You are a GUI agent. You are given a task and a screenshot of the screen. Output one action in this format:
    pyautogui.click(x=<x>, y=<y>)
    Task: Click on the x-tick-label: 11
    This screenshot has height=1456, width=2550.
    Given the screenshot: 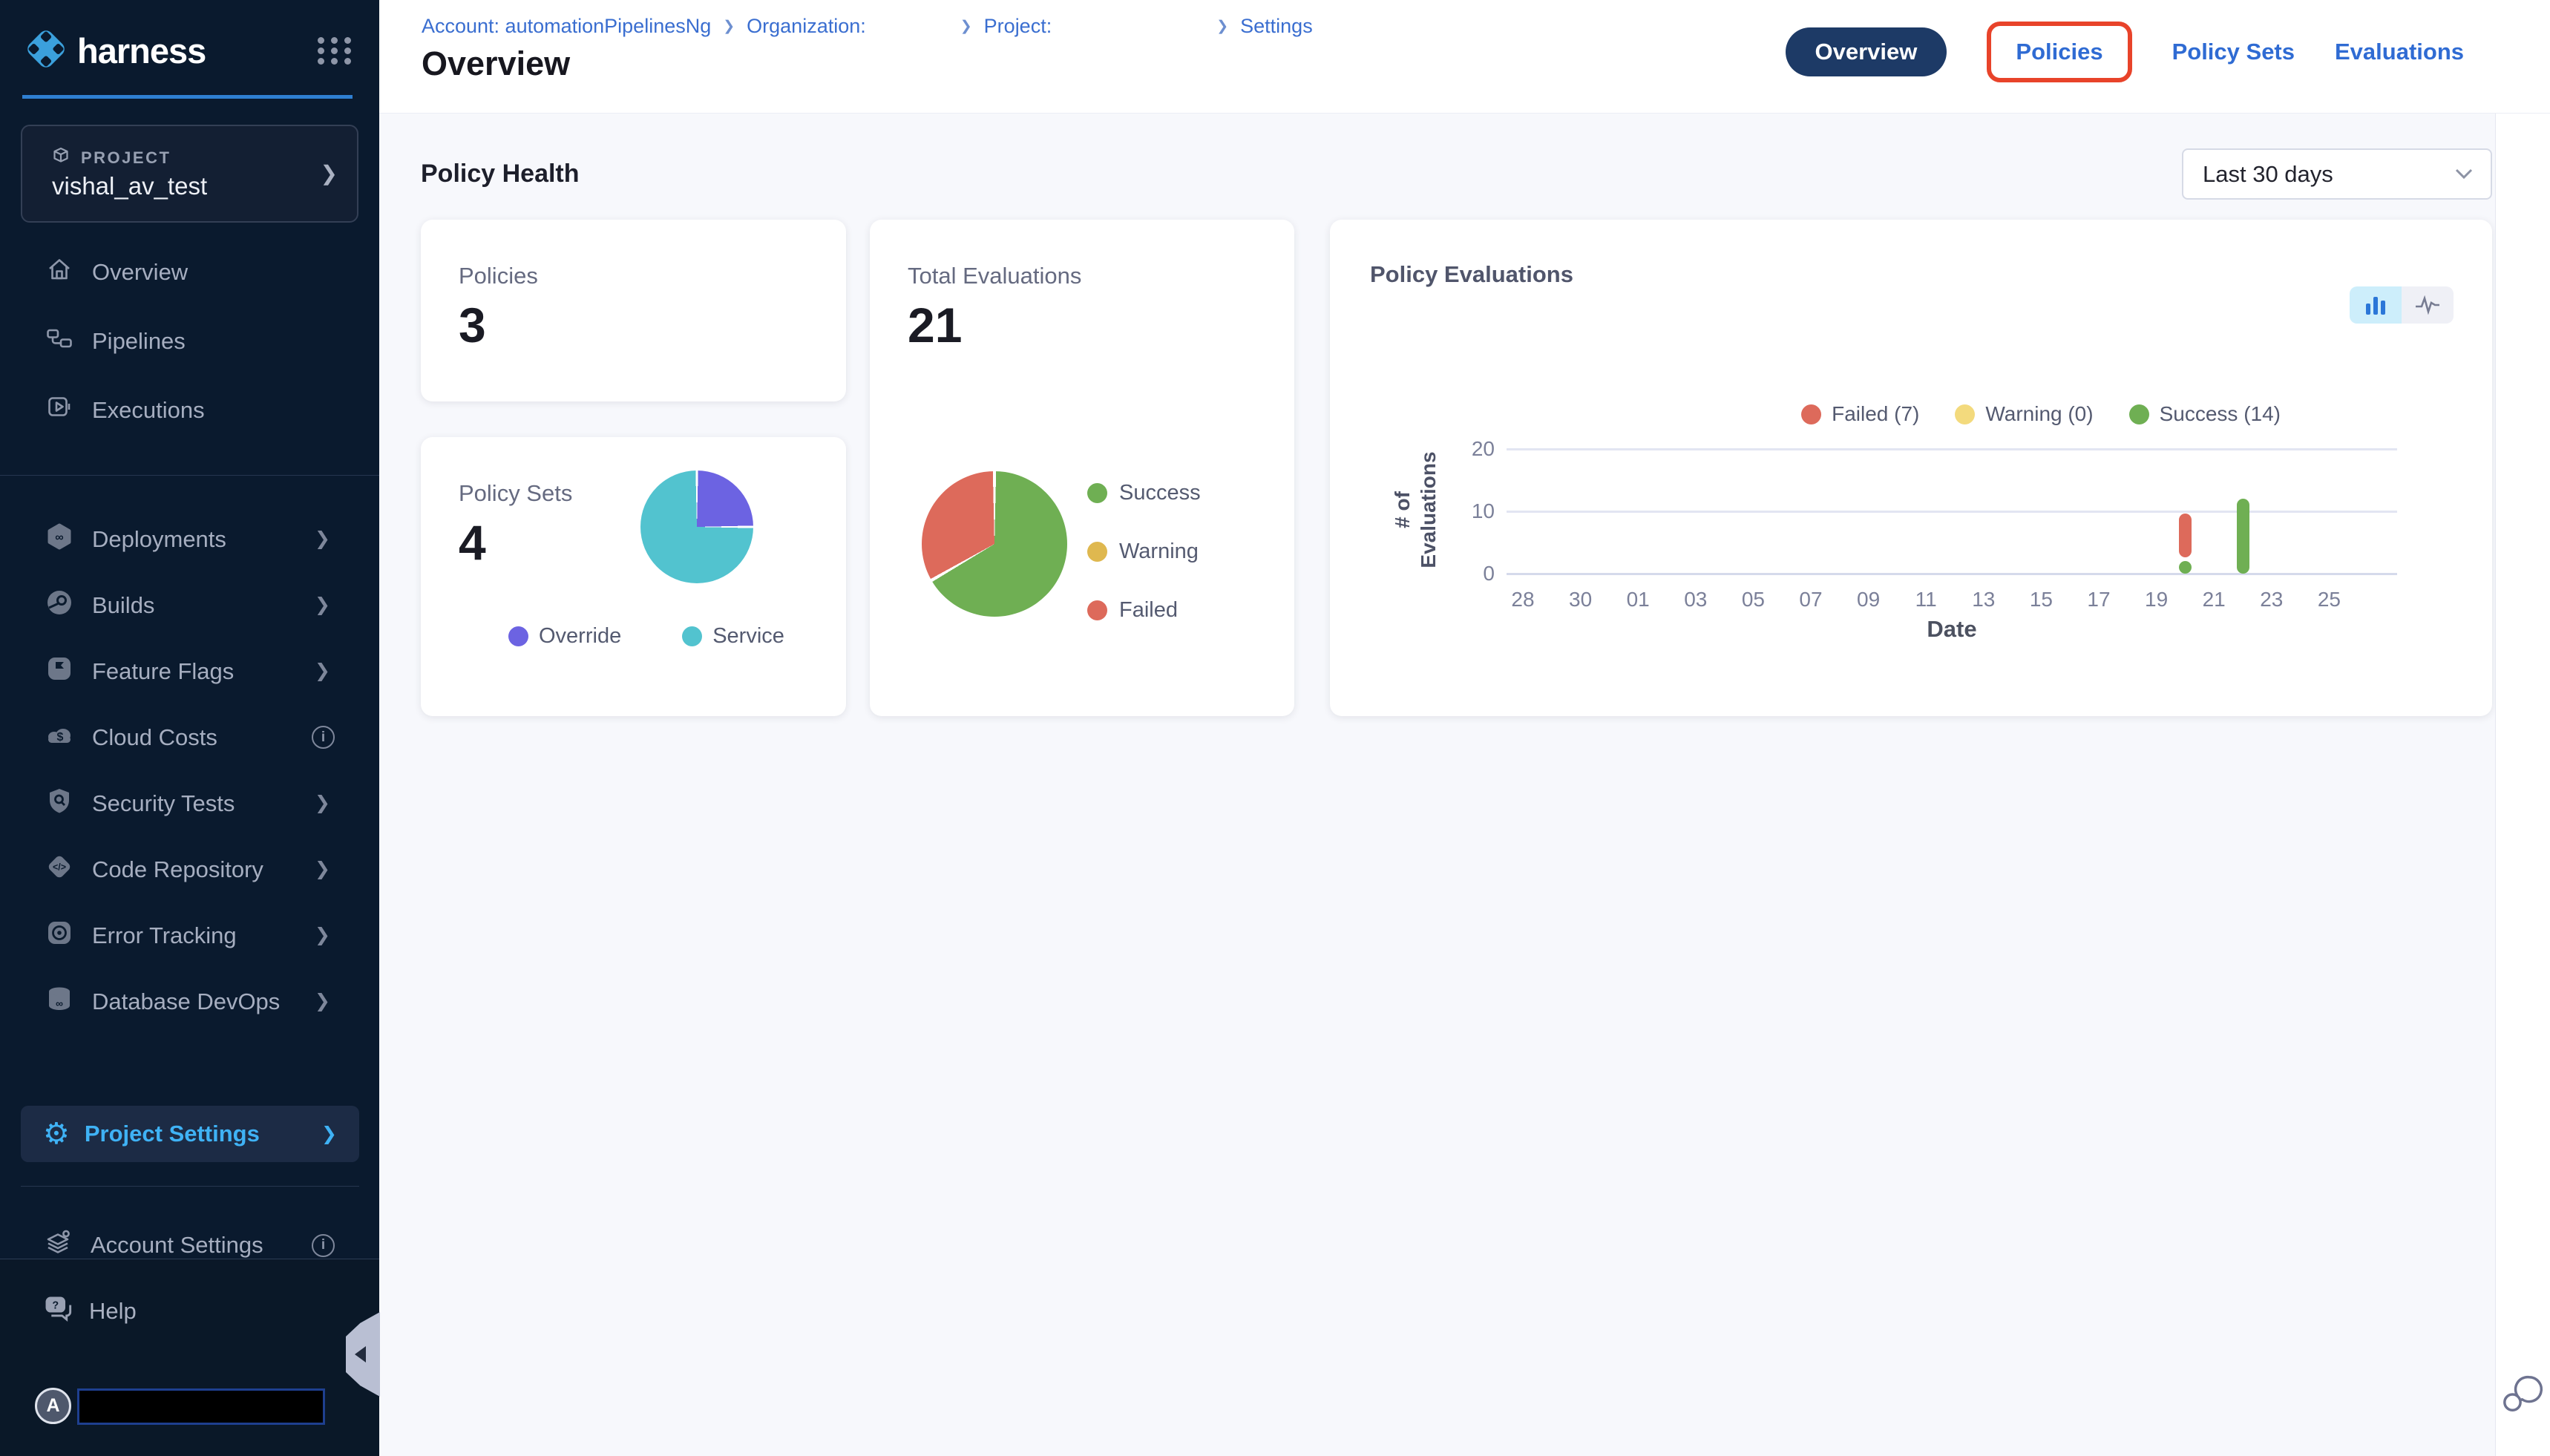 What is the action you would take?
    pyautogui.click(x=1926, y=599)
    